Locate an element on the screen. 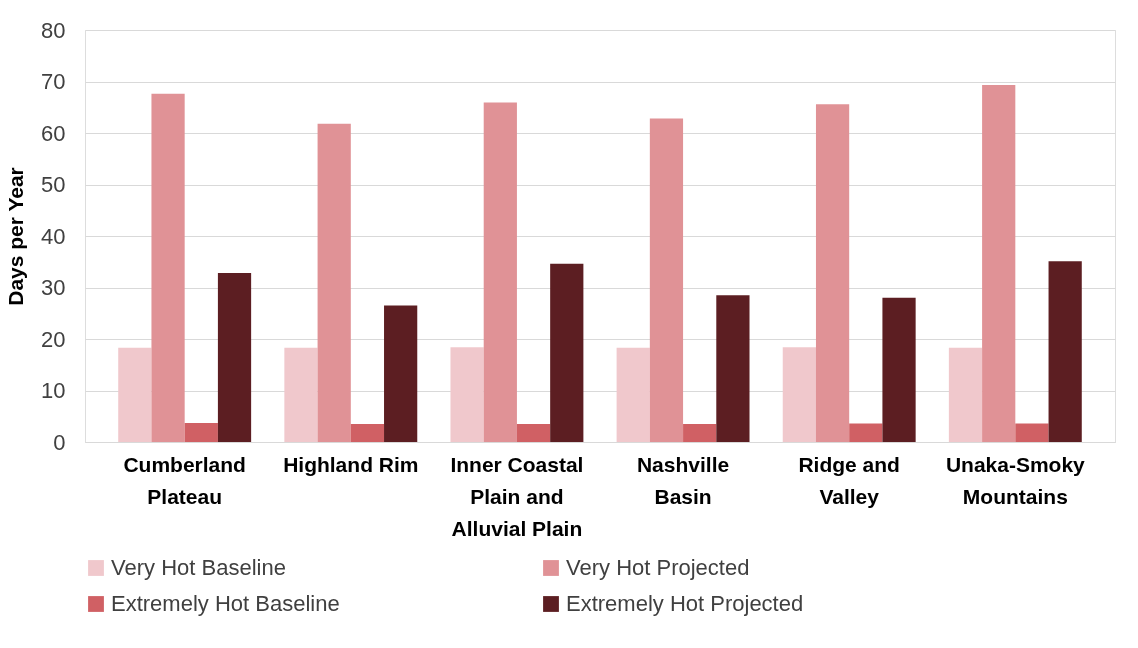 The width and height of the screenshot is (1138, 648). y-tick-label: 50 is located at coordinates (53, 184).